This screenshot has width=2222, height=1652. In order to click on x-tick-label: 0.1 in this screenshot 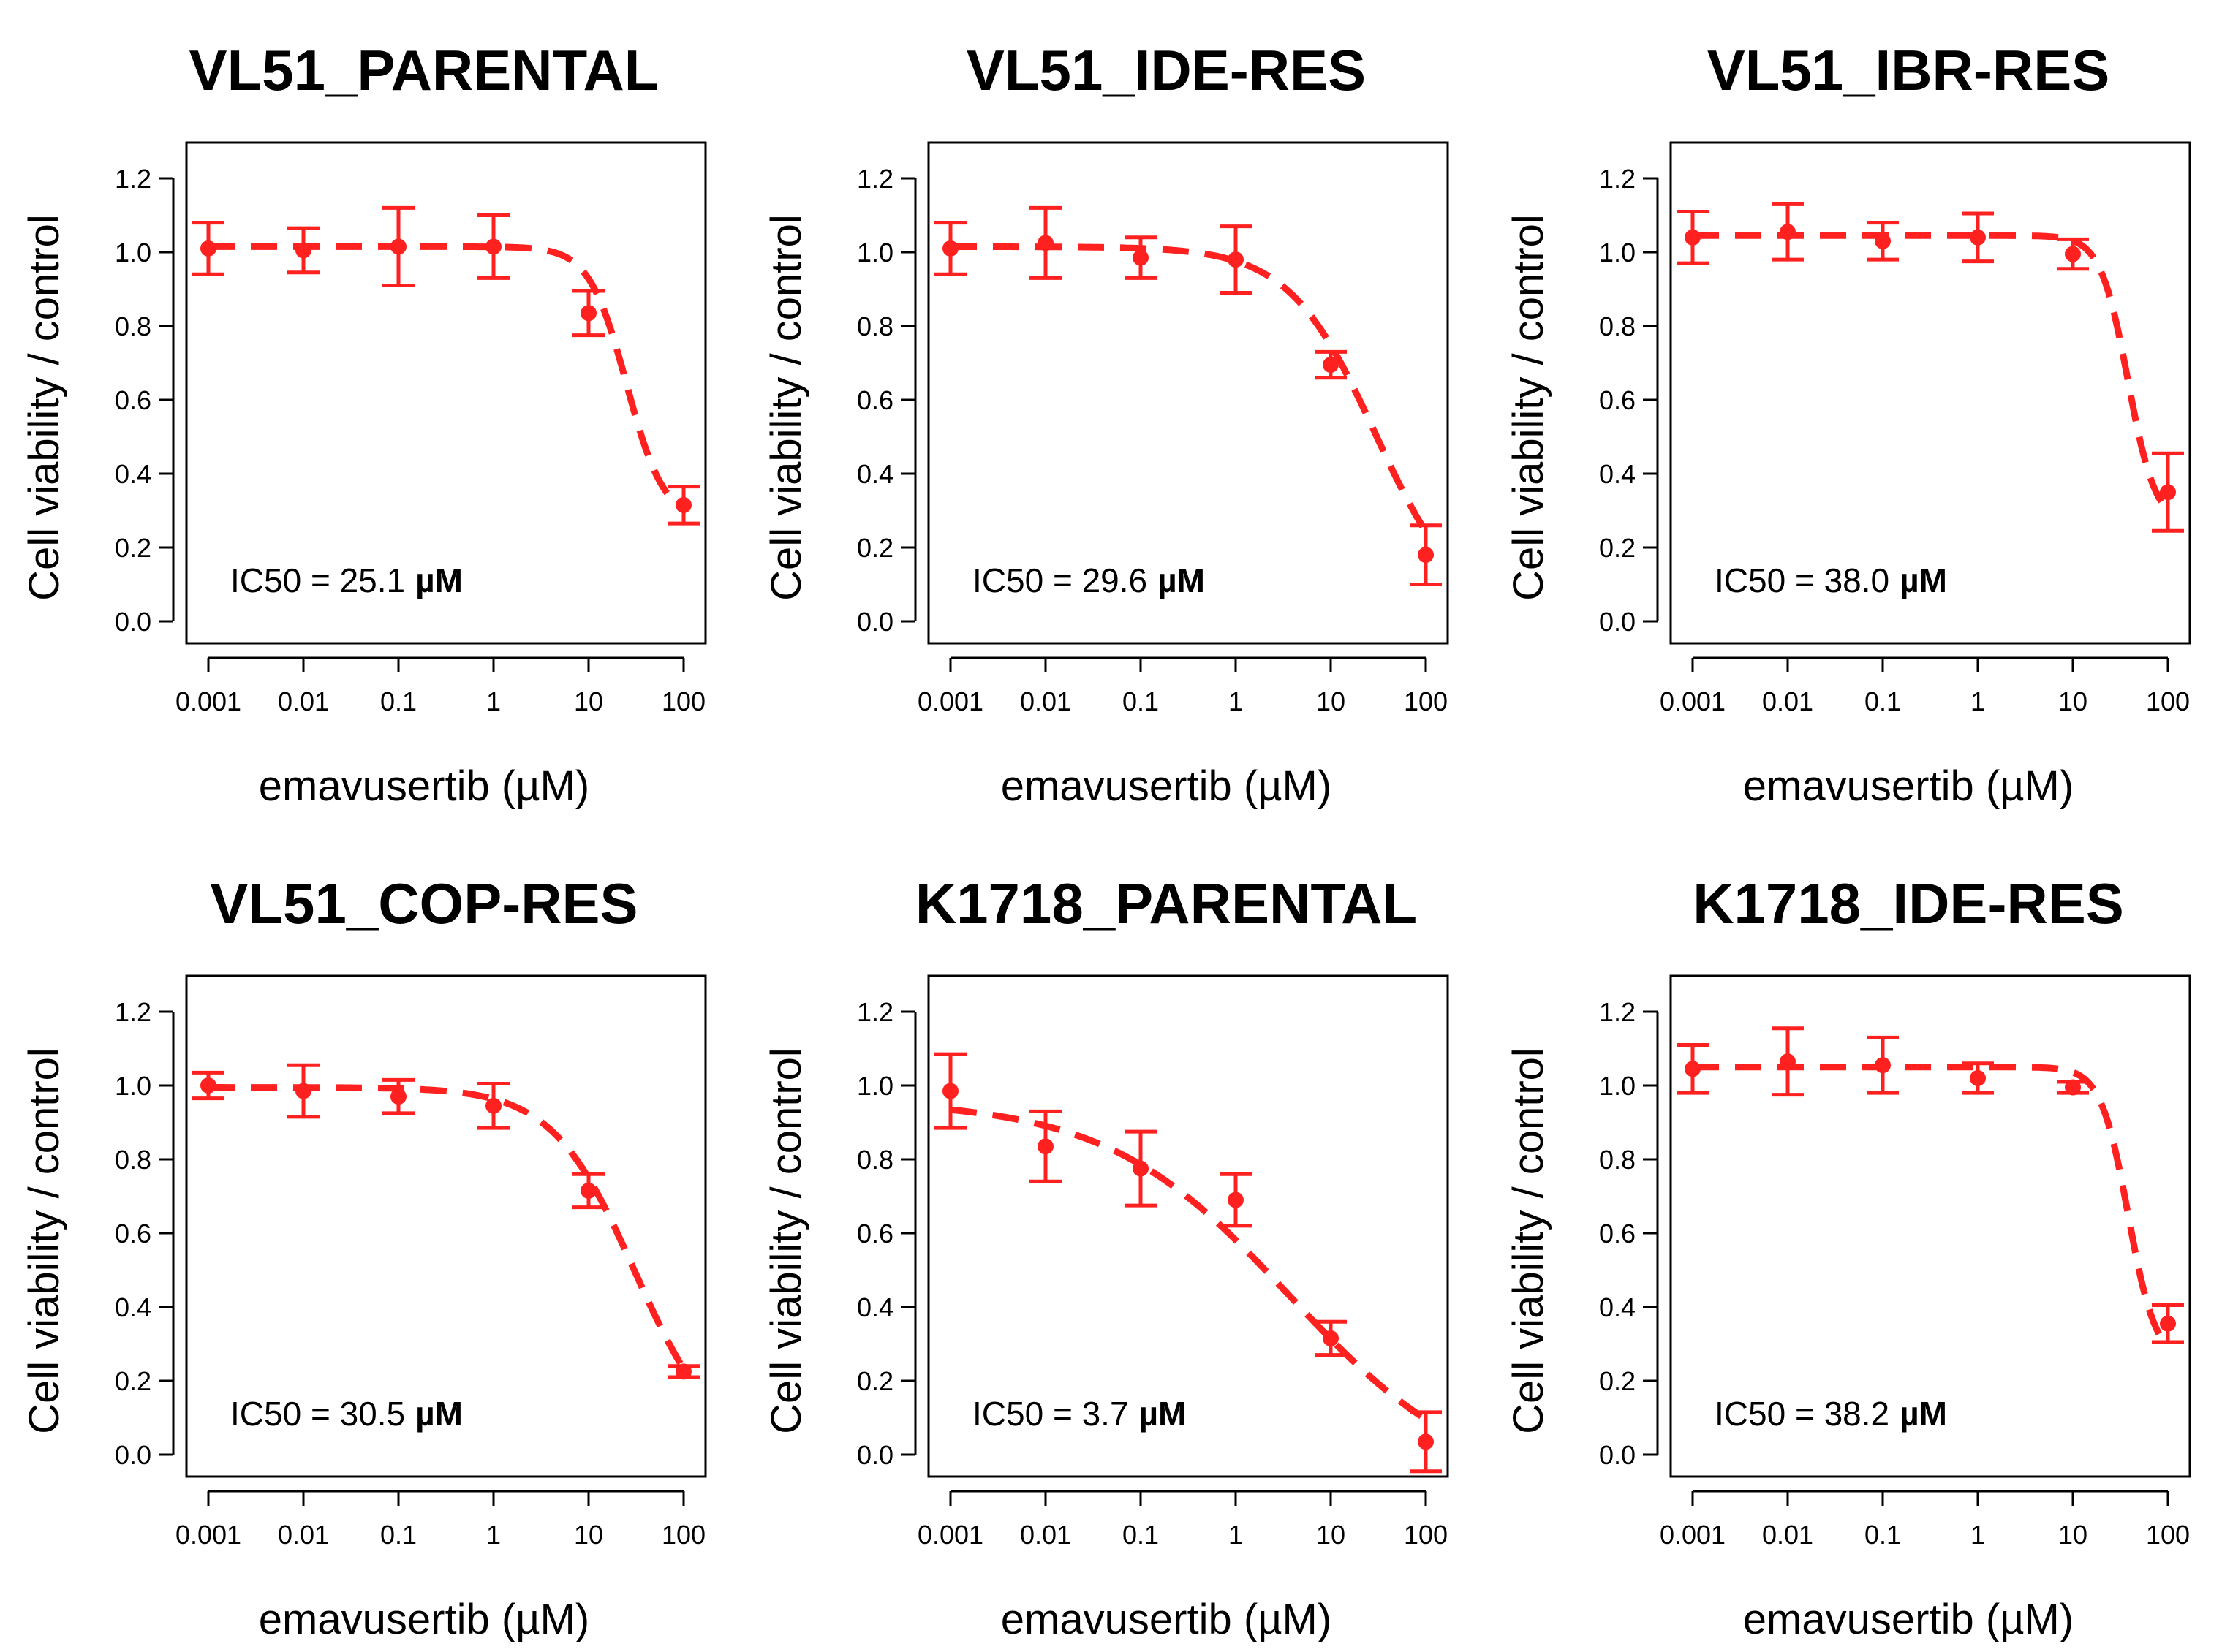, I will do `click(398, 1535)`.